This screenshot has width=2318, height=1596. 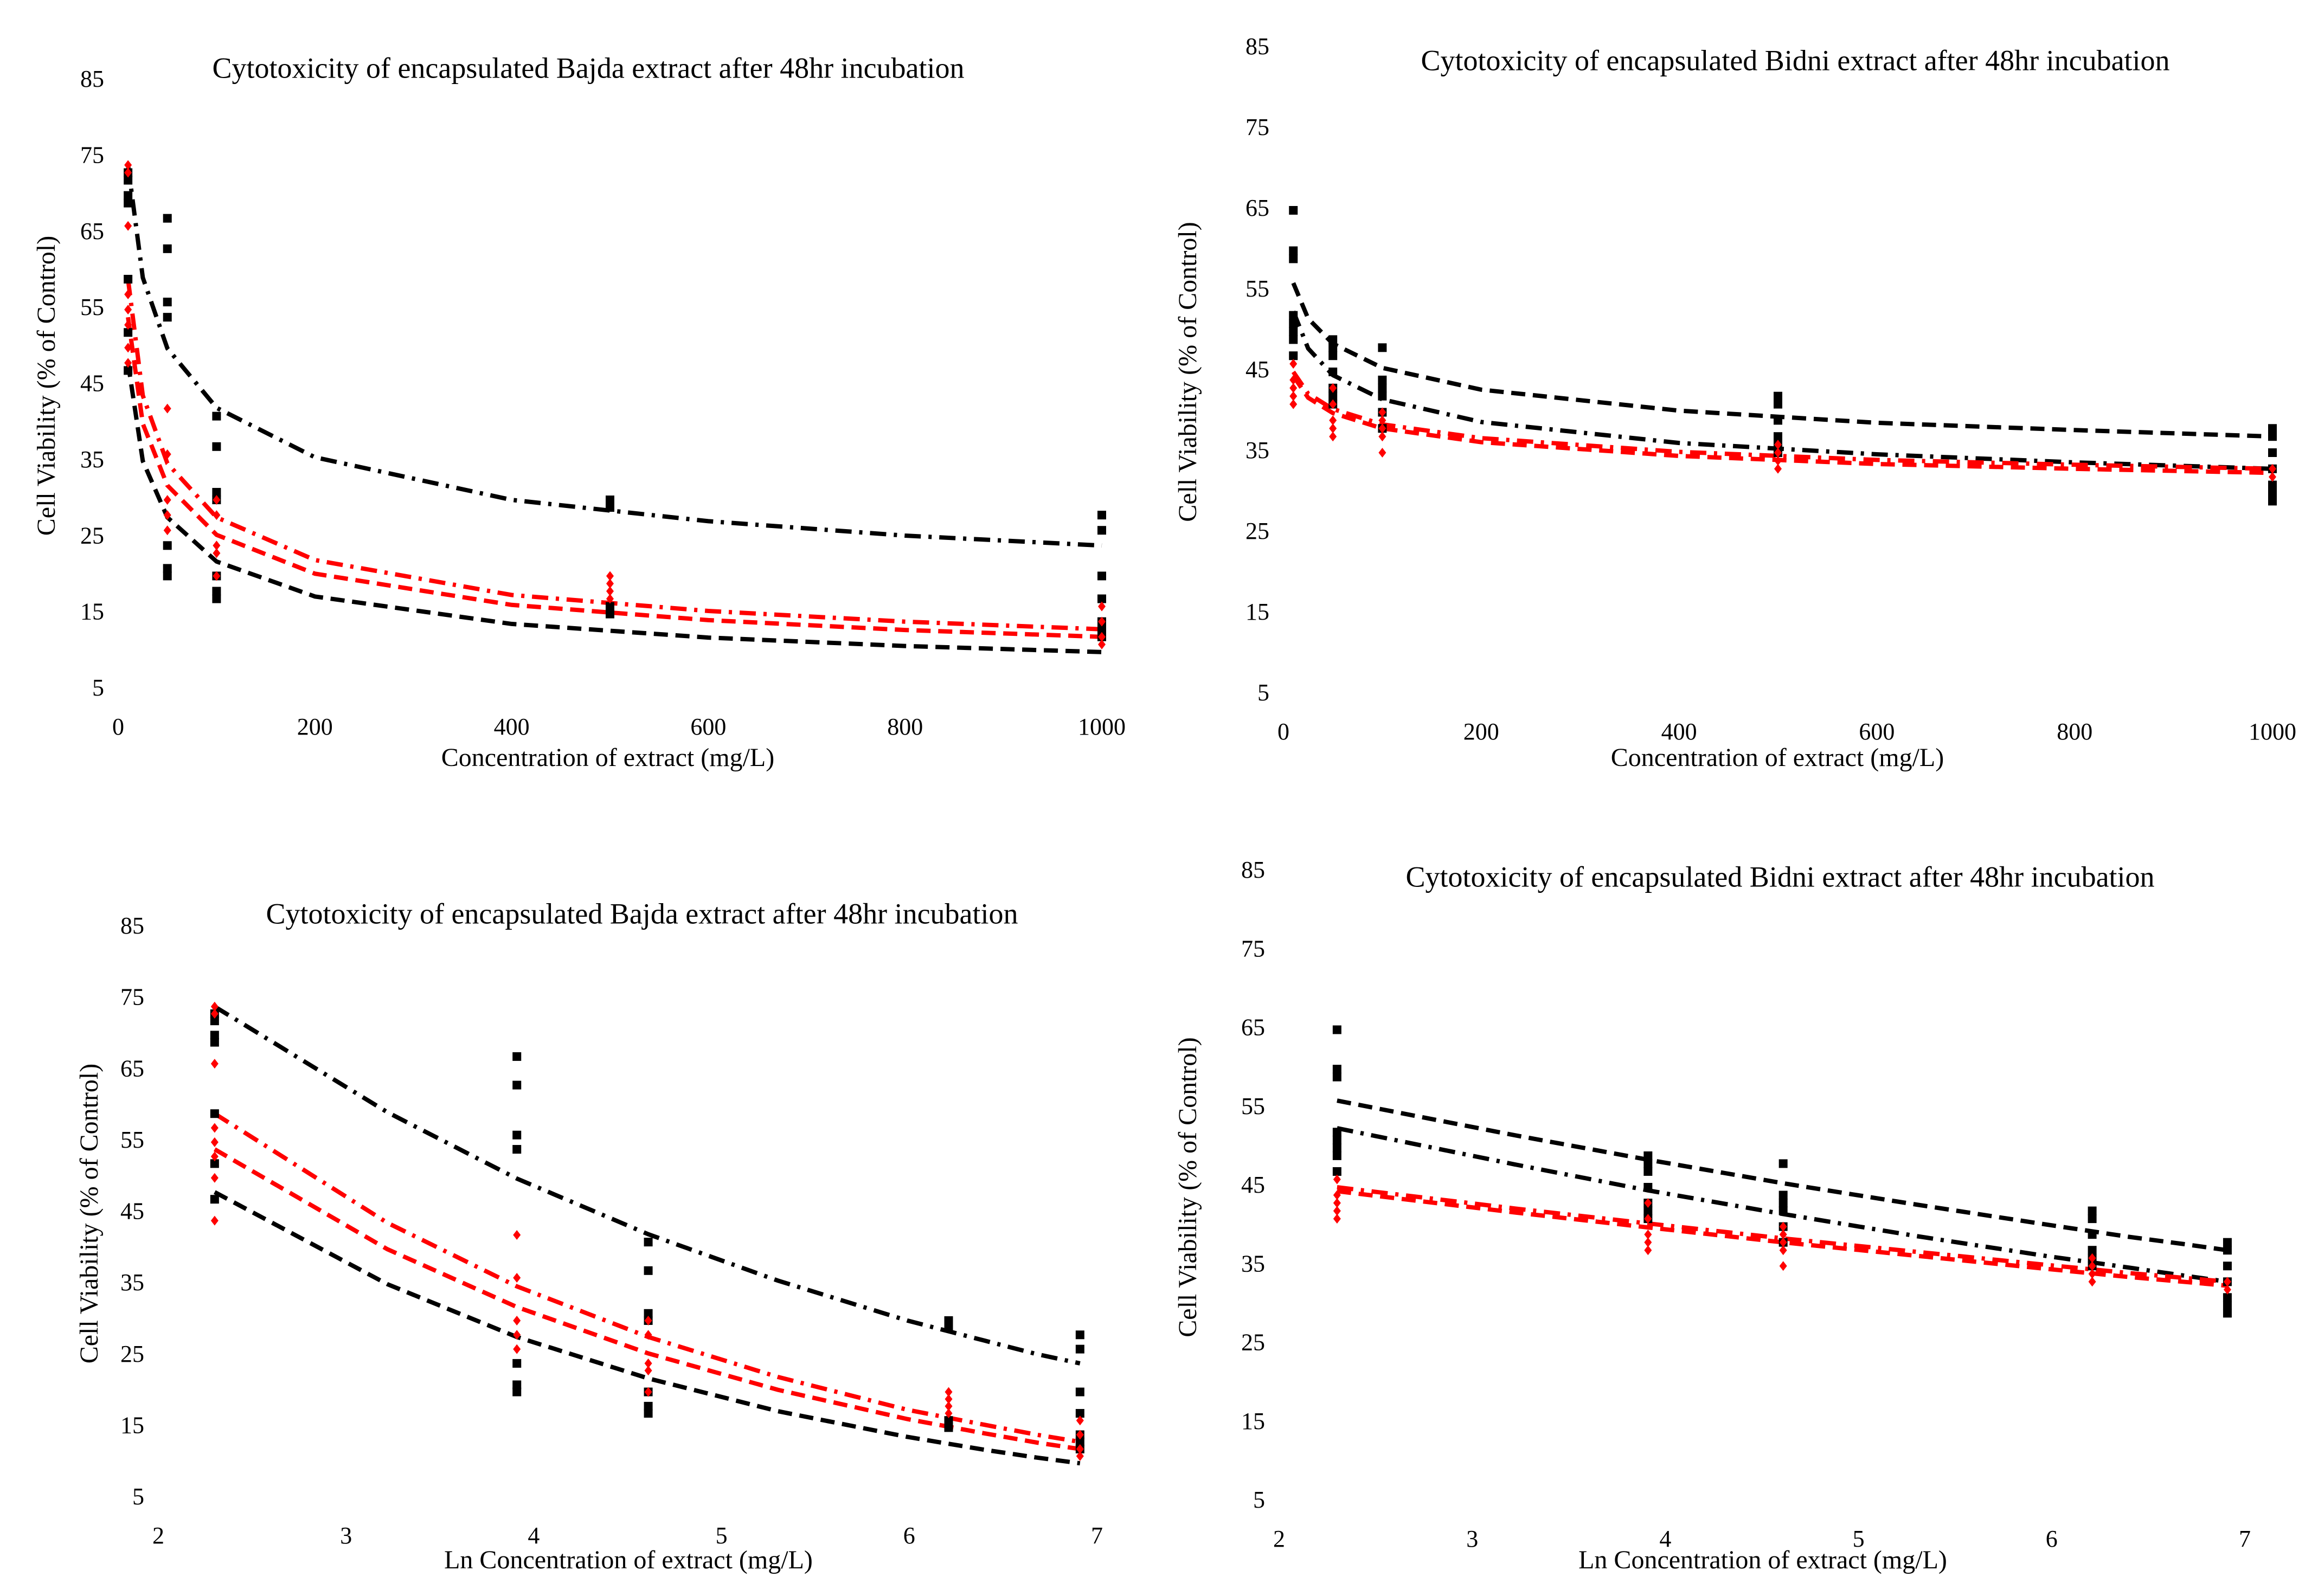 I want to click on y-axis-label: Cell Viability (% of Control), so click(x=1187, y=372).